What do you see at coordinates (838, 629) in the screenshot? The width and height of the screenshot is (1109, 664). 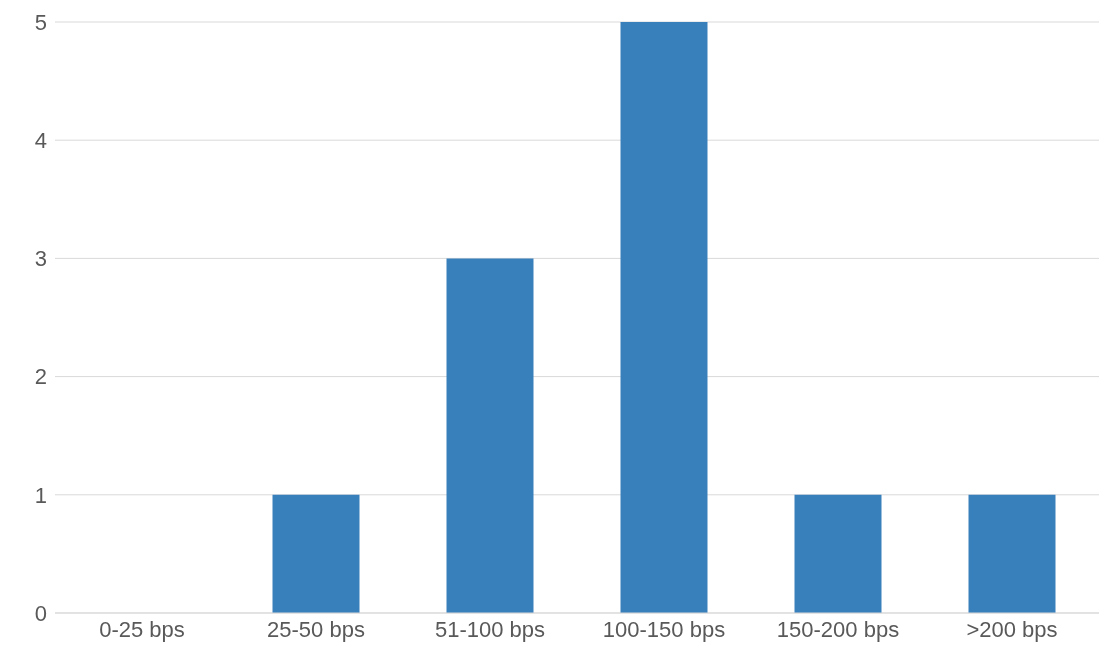 I see `x-tick-label: 150-200 bps` at bounding box center [838, 629].